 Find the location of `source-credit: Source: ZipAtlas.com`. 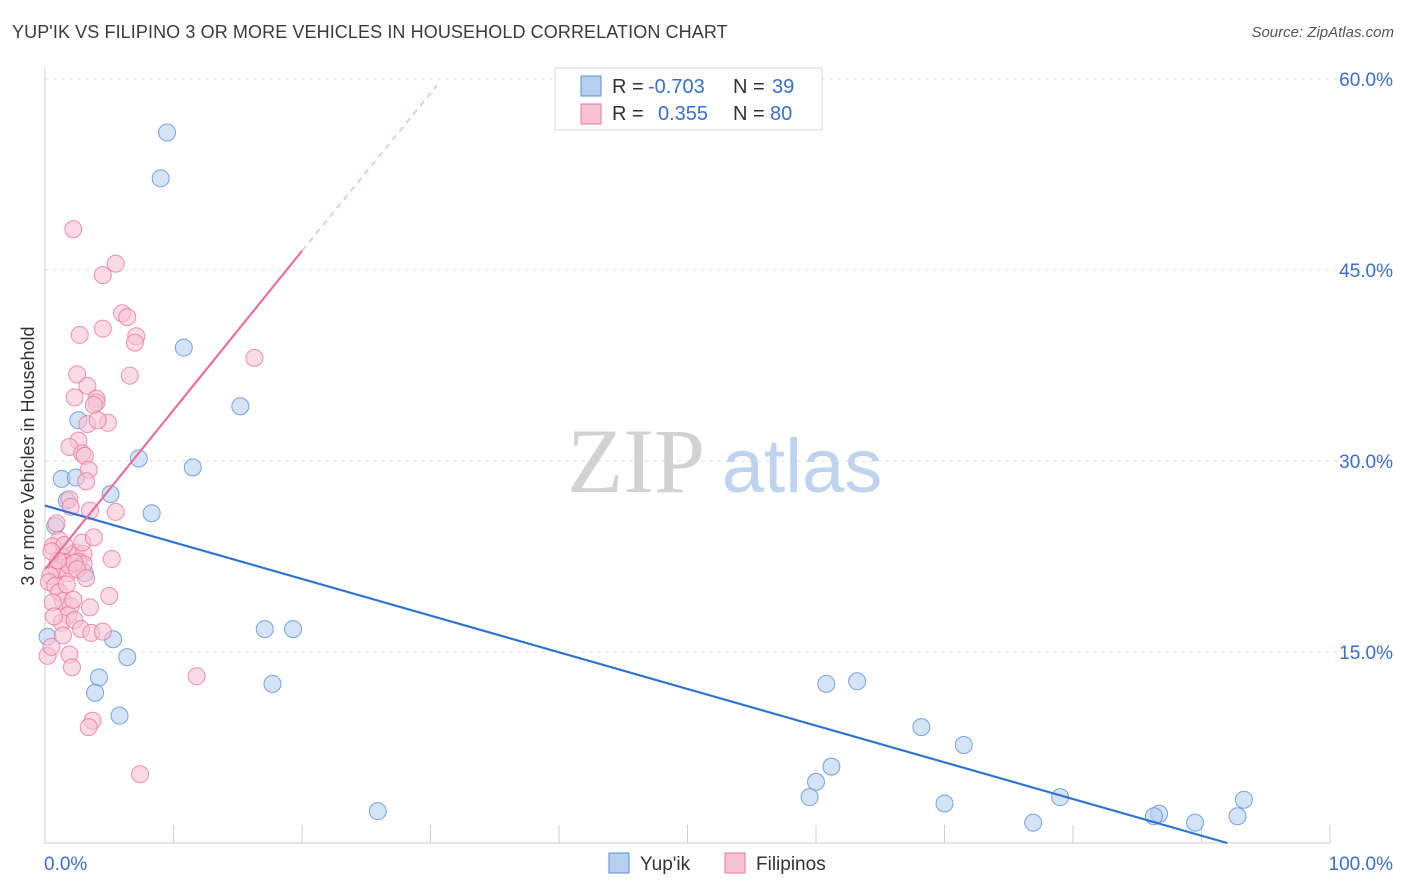

source-credit: Source: ZipAtlas.com is located at coordinates (1322, 32).